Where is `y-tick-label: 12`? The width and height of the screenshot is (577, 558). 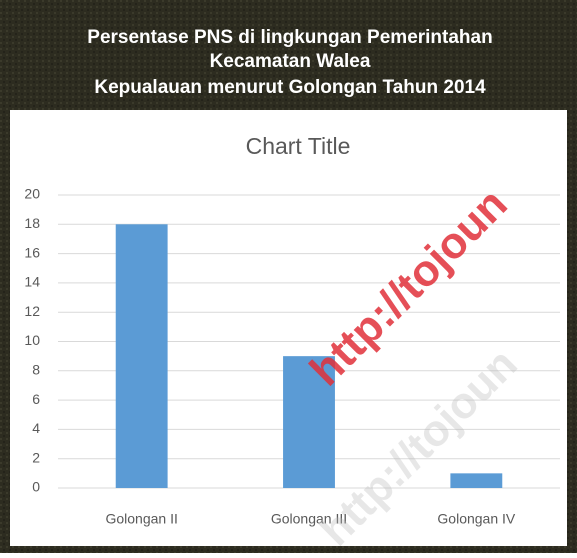 y-tick-label: 12 is located at coordinates (32, 311).